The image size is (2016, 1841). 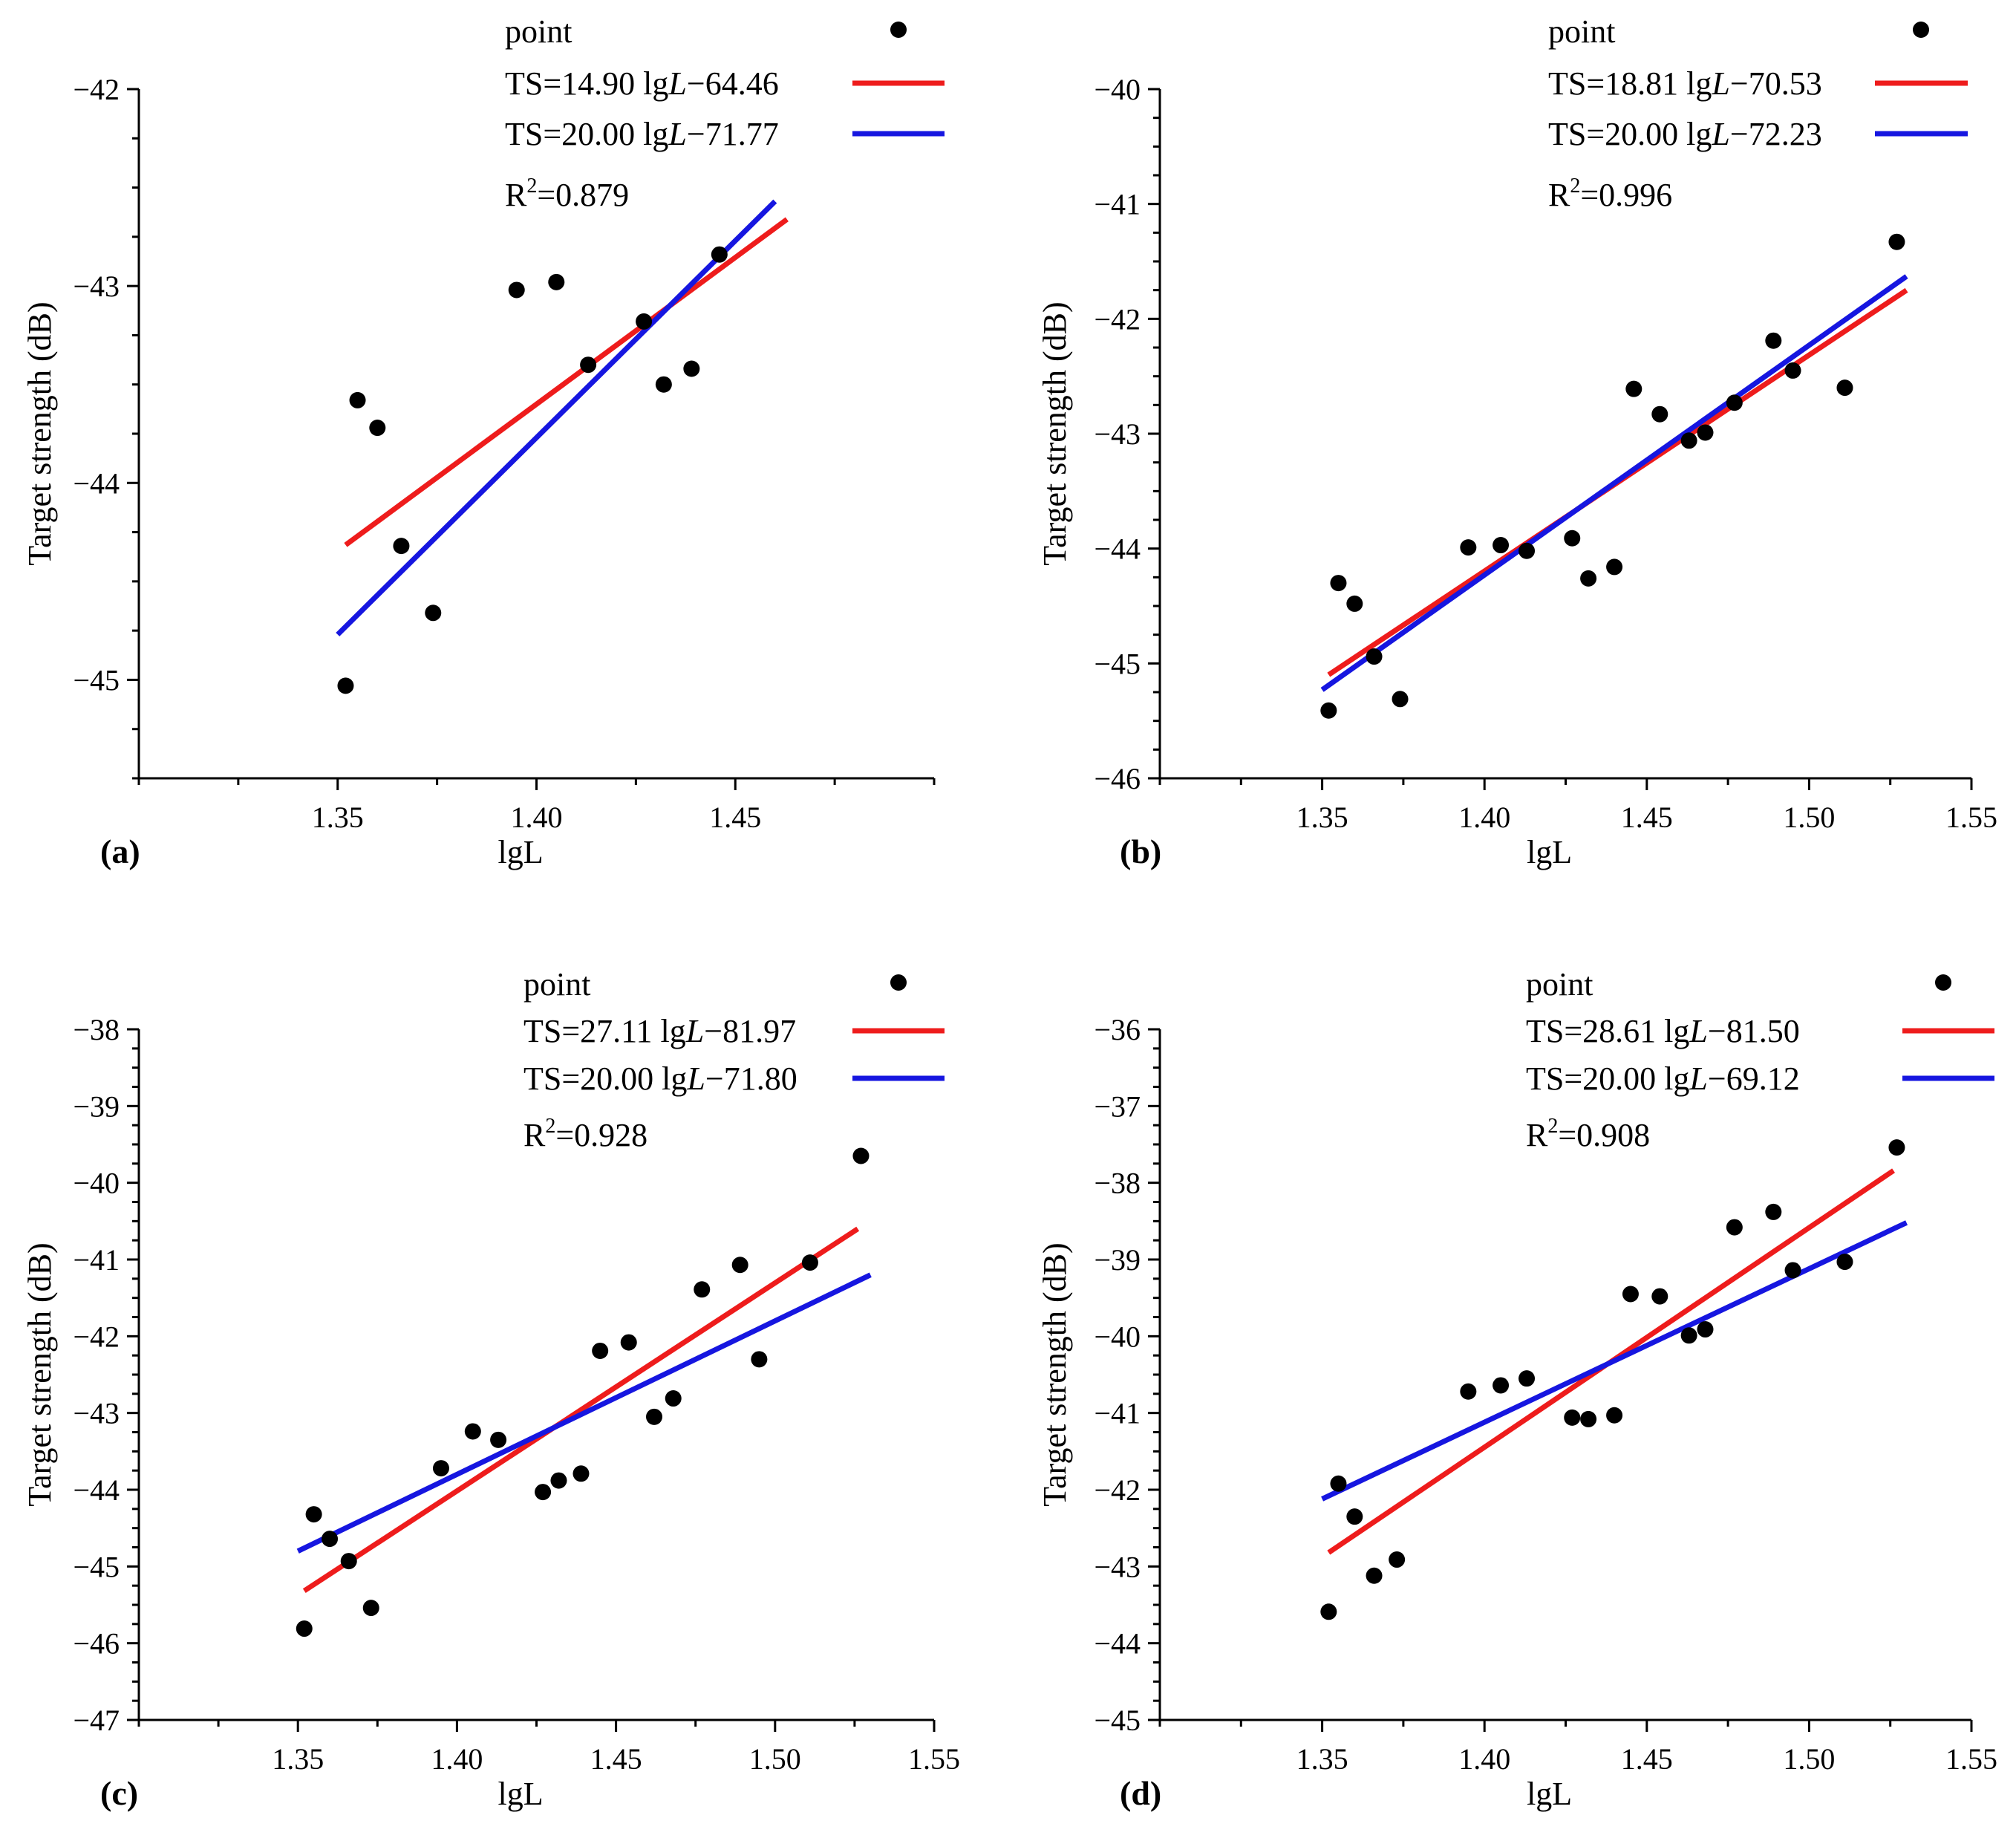 I want to click on legend-ref-suffix: −71.80, so click(x=751, y=1078).